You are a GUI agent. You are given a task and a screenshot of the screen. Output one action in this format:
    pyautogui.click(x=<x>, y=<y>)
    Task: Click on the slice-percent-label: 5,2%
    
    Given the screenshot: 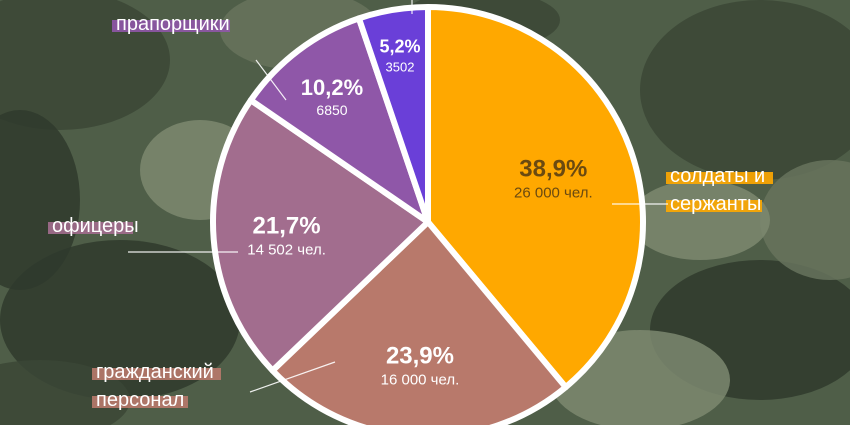 What is the action you would take?
    pyautogui.click(x=399, y=46)
    